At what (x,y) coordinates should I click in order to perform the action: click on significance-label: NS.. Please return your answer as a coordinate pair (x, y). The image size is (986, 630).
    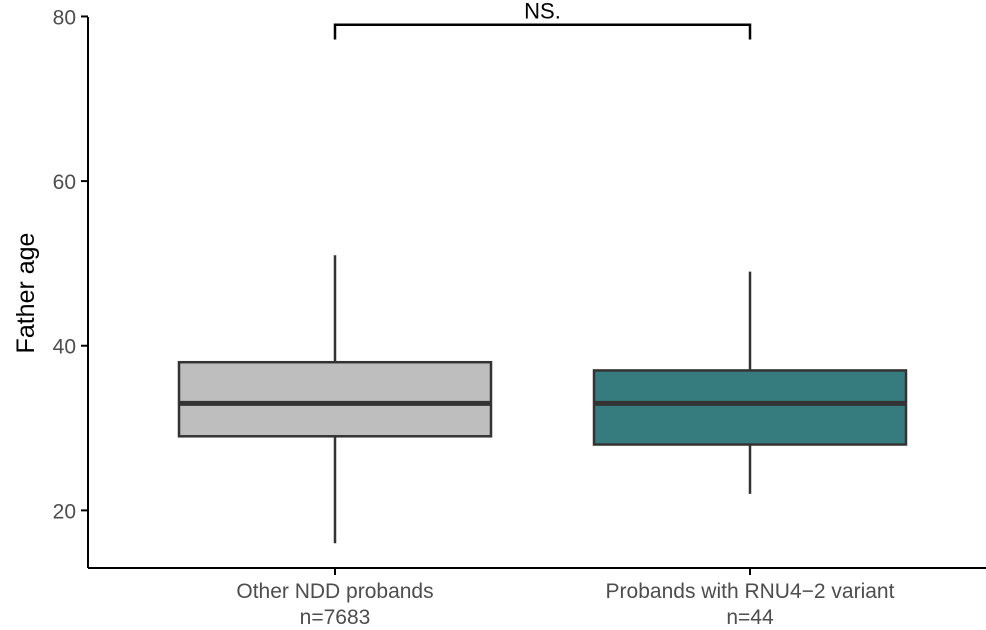
    Looking at the image, I should click on (542, 12).